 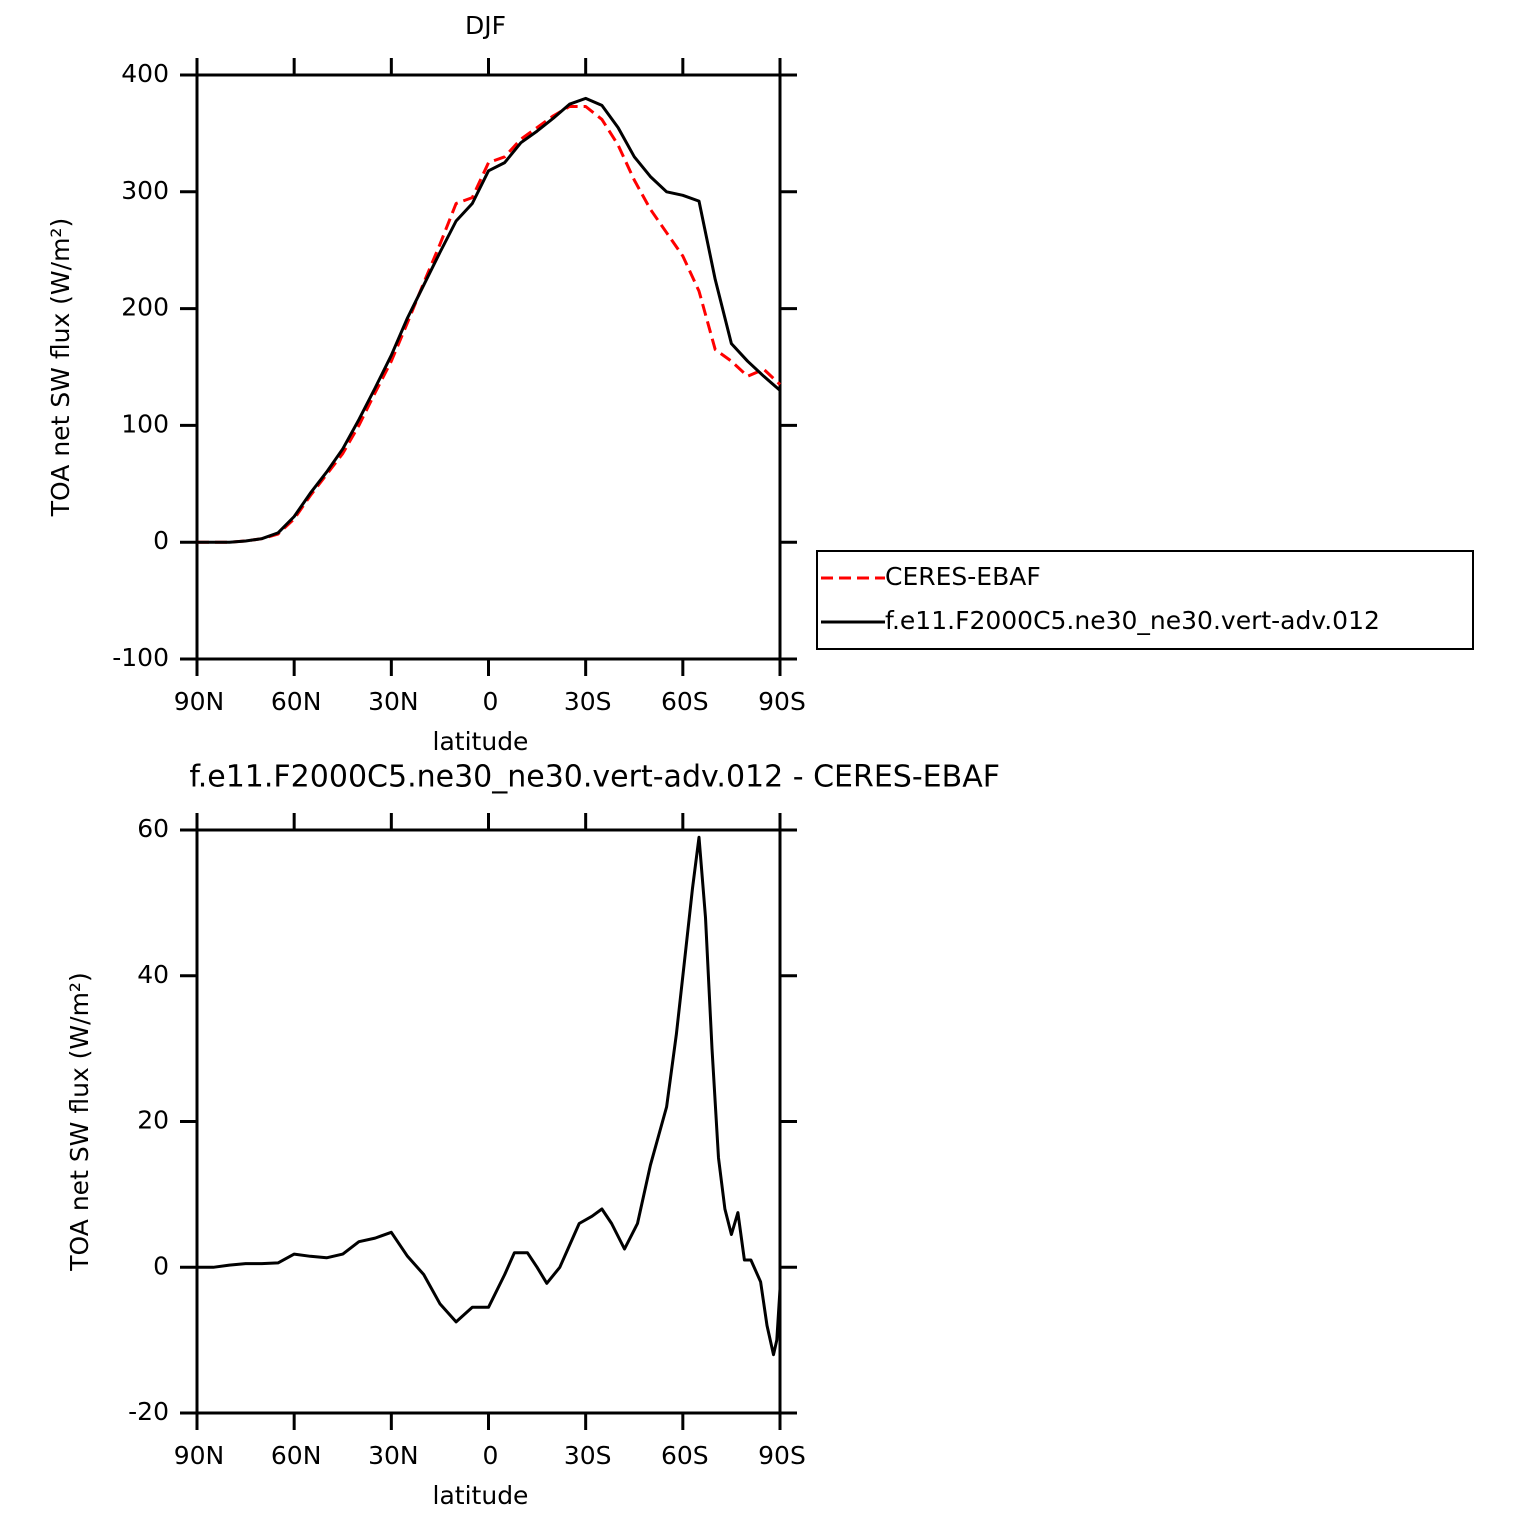 I want to click on y-tick-label: 300, so click(x=145, y=190).